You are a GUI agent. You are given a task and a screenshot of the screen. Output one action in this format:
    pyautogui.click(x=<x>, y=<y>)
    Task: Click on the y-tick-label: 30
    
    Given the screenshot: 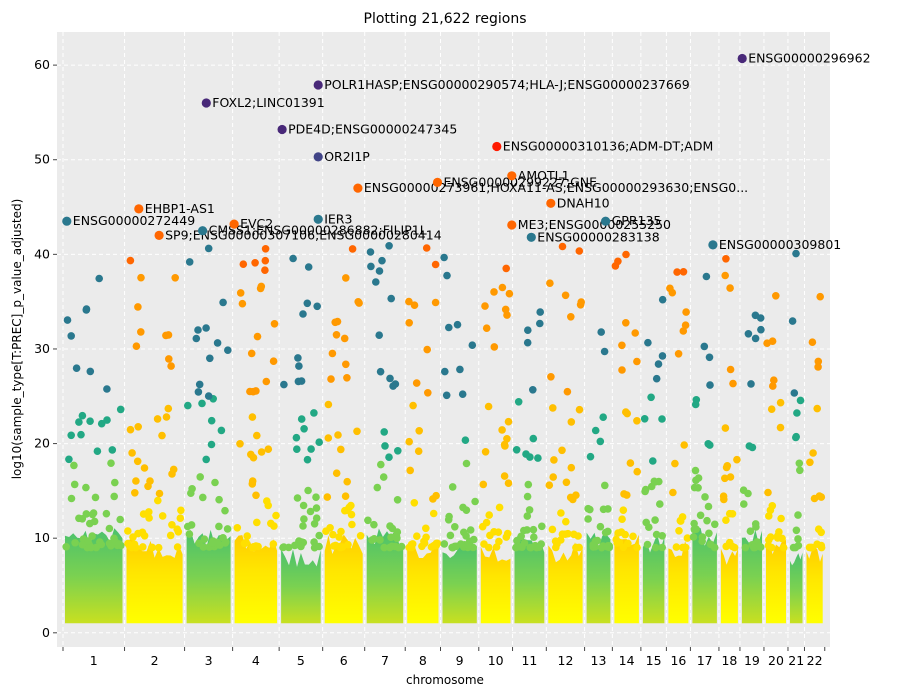 What is the action you would take?
    pyautogui.click(x=42, y=348)
    